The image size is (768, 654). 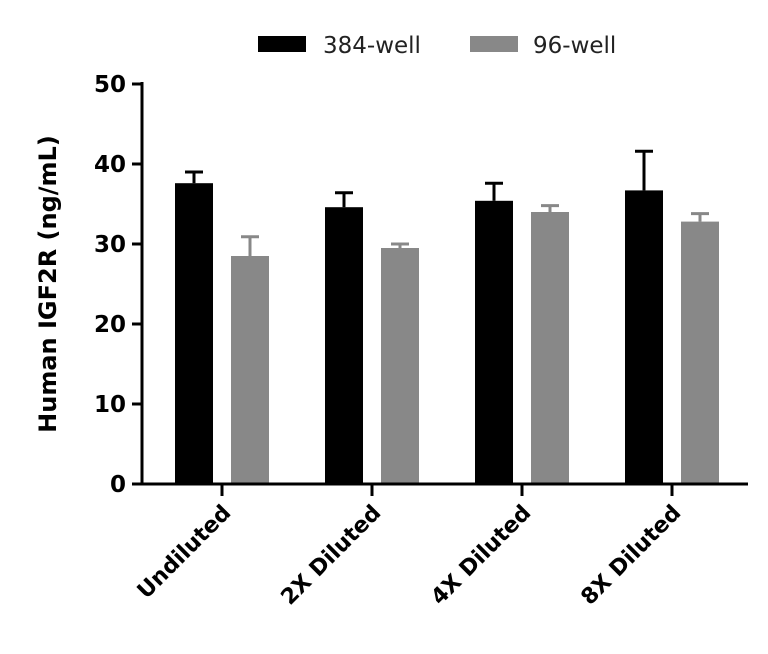 I want to click on legend-swatch-96-well, so click(x=494, y=44).